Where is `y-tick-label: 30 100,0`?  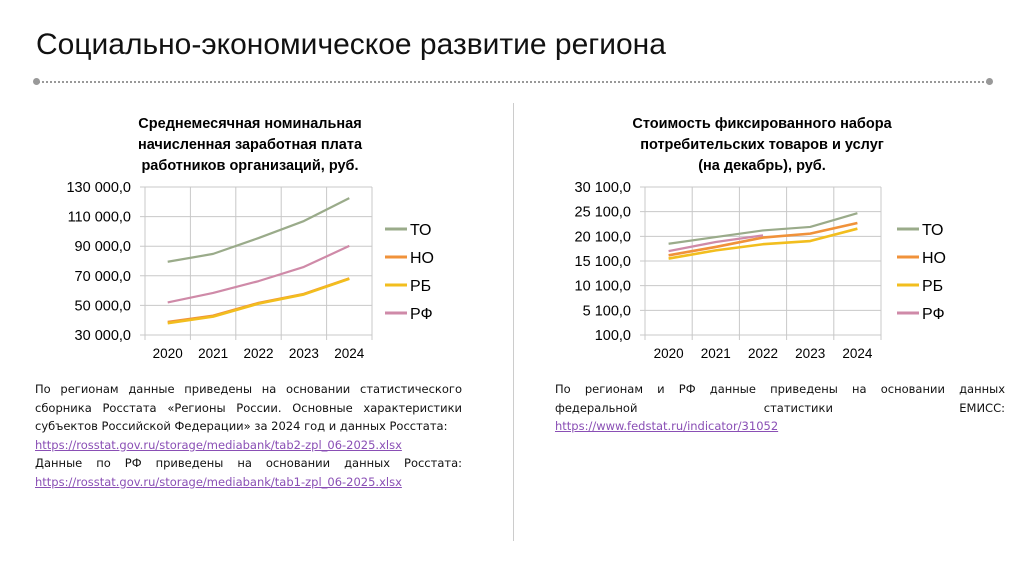
y-tick-label: 30 100,0 is located at coordinates (603, 188).